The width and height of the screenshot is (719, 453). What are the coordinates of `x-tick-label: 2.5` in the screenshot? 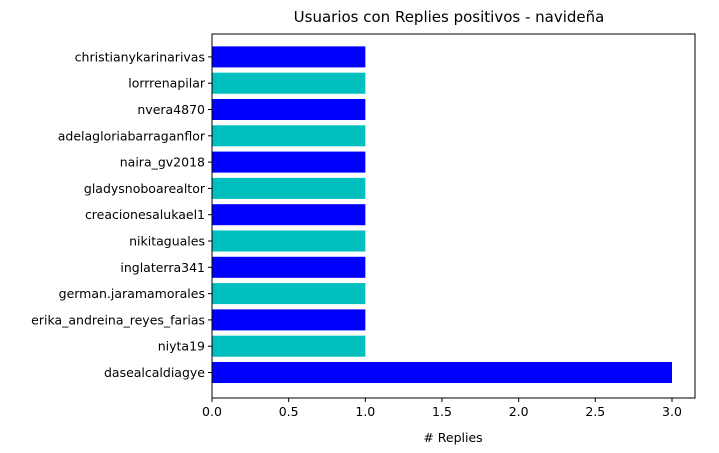 It's located at (595, 411).